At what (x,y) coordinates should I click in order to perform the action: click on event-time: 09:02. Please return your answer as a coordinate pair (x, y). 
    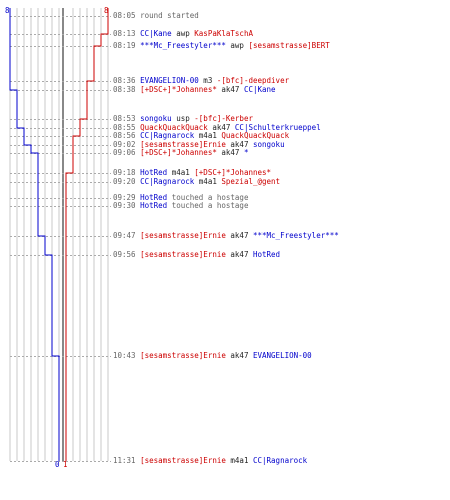
    Looking at the image, I should click on (124, 144).